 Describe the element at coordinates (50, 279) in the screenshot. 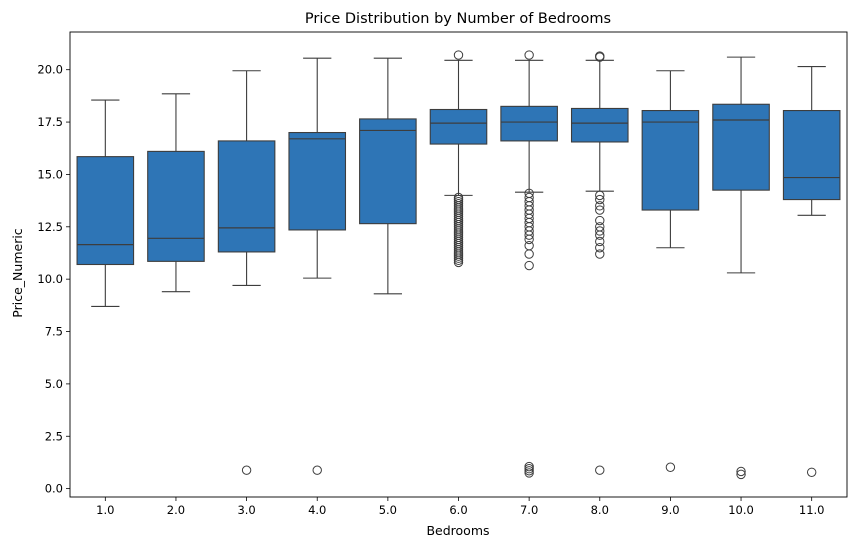

I see `y-tick-label: 10.0` at that location.